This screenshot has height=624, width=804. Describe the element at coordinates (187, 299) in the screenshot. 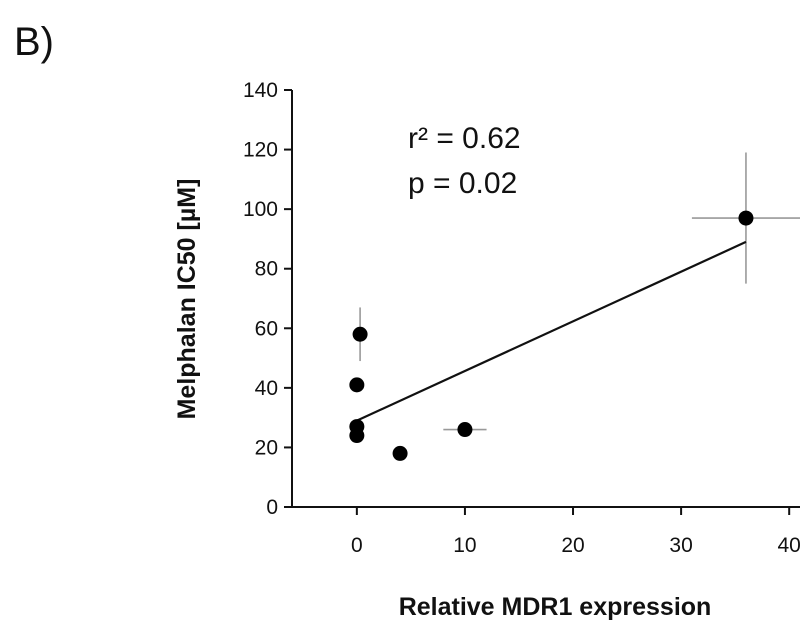

I see `y-axis-title: Melphalan IC50 [µM]` at that location.